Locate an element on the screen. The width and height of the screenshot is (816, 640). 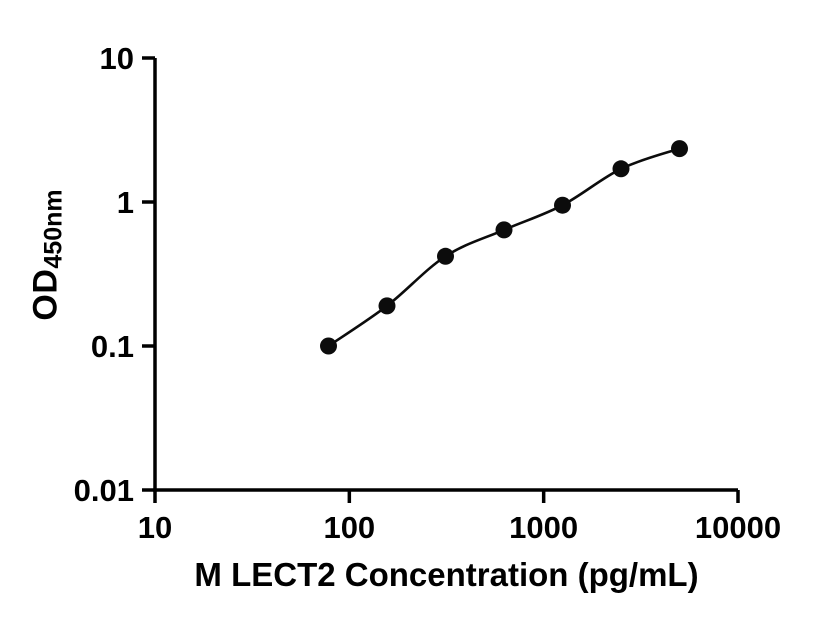
x-tick-label: 100 is located at coordinates (349, 527).